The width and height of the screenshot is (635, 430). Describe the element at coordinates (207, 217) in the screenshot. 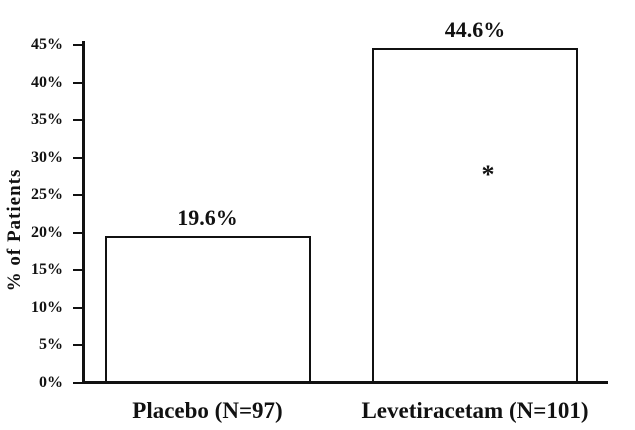

I see `bar-value-label: 19.6%` at that location.